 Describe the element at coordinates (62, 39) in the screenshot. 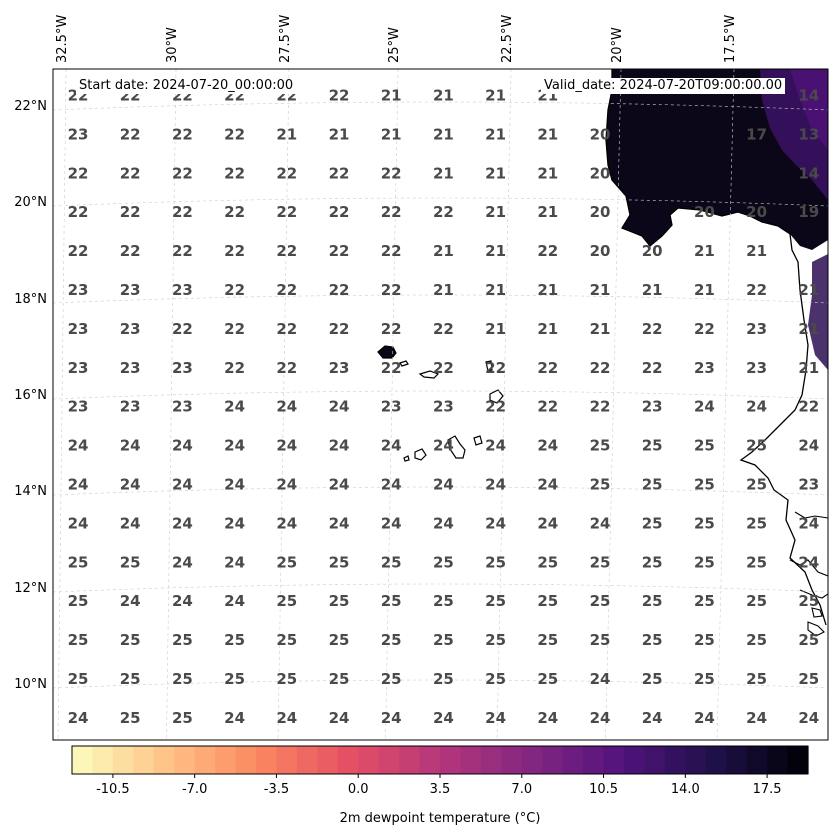

I see `lon-label: 32.5°W` at that location.